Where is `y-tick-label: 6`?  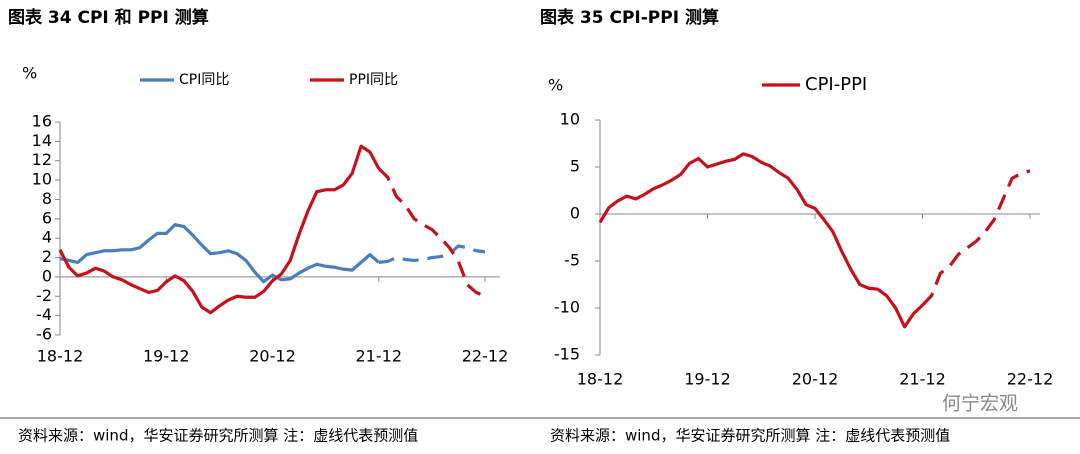 y-tick-label: 6 is located at coordinates (47, 217).